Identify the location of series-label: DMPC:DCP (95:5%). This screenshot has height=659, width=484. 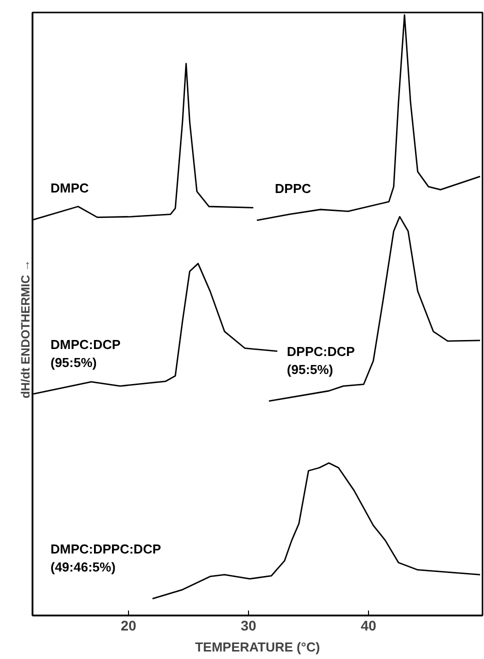
(85, 353).